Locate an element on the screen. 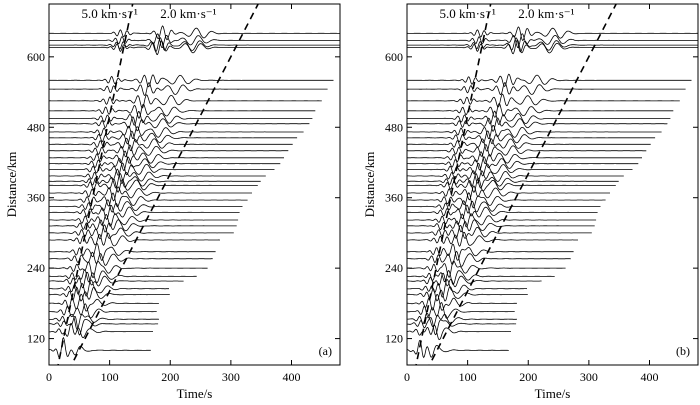 Image resolution: width=700 pixels, height=405 pixels. panel-label: (b) is located at coordinates (683, 351).